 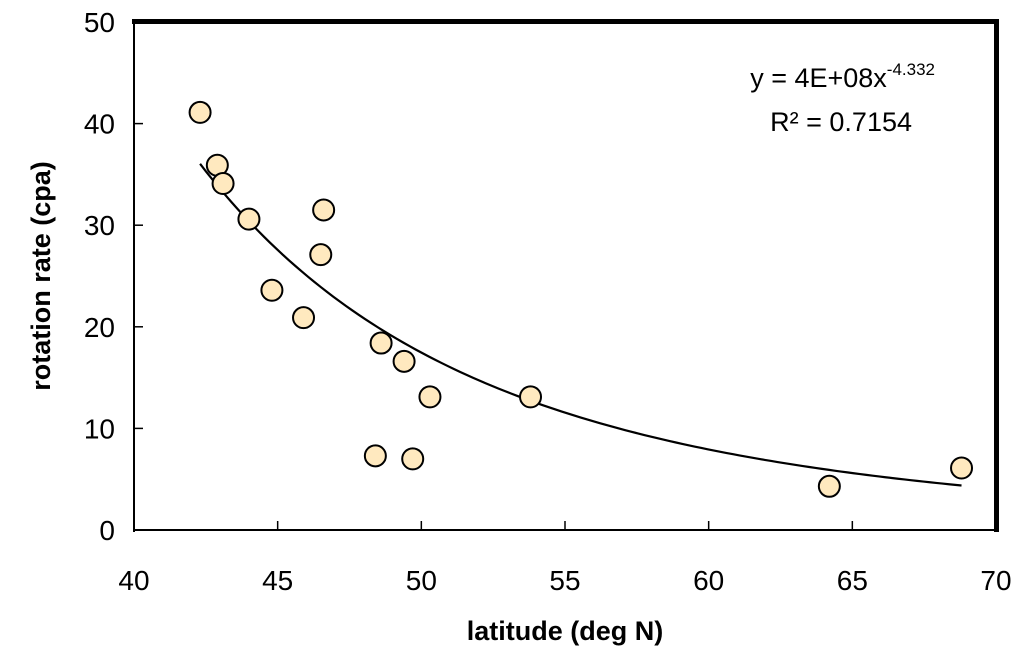 What do you see at coordinates (708, 580) in the screenshot?
I see `x-tick-label: 60` at bounding box center [708, 580].